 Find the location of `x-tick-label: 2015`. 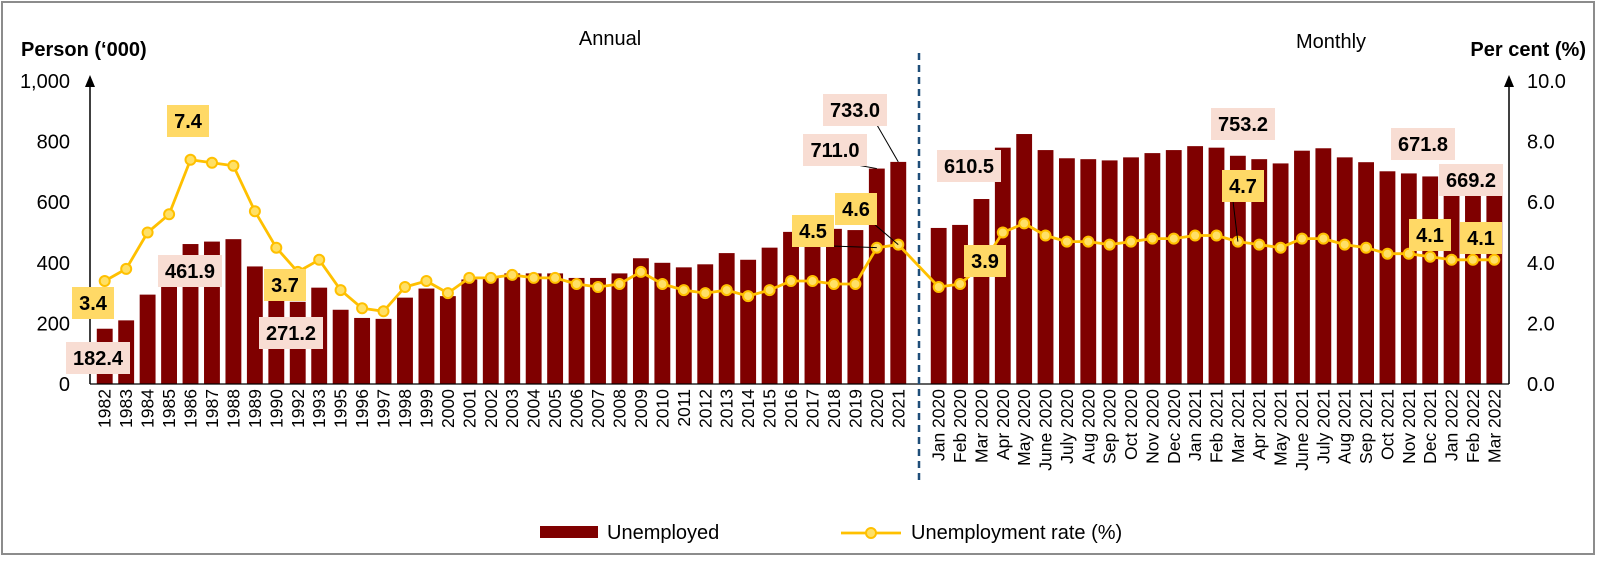

x-tick-label: 2015 is located at coordinates (770, 408).